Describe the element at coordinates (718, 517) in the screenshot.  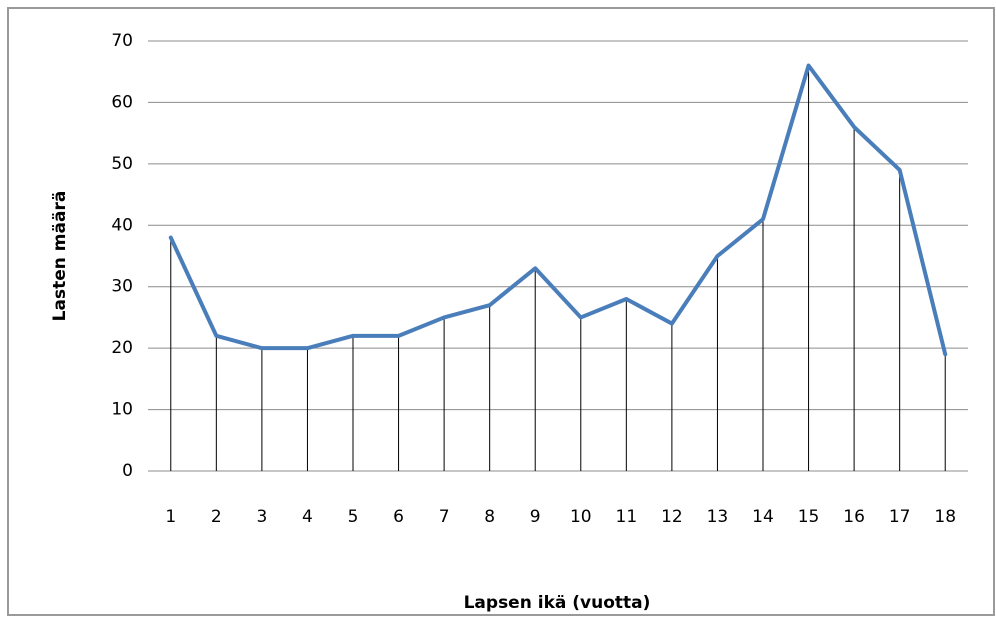
I see `x-tick-label: 13` at that location.